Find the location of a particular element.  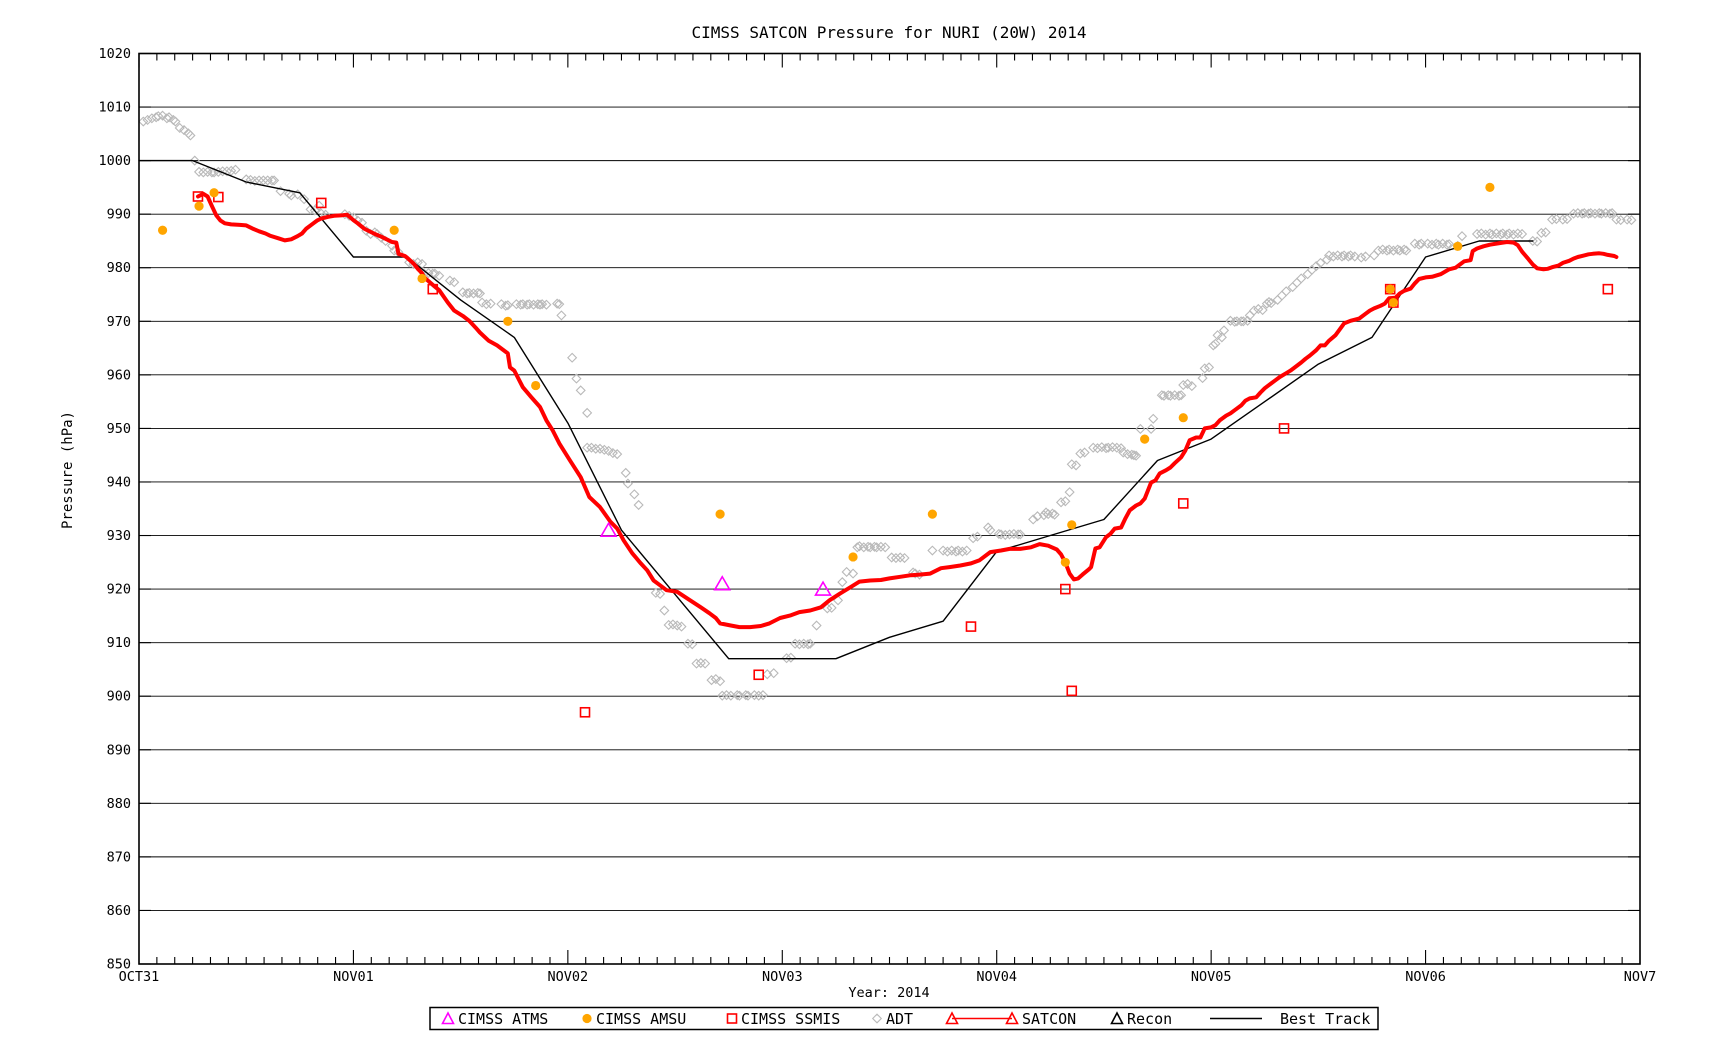

x-axis-caption: Year: 2014 is located at coordinates (888, 993).